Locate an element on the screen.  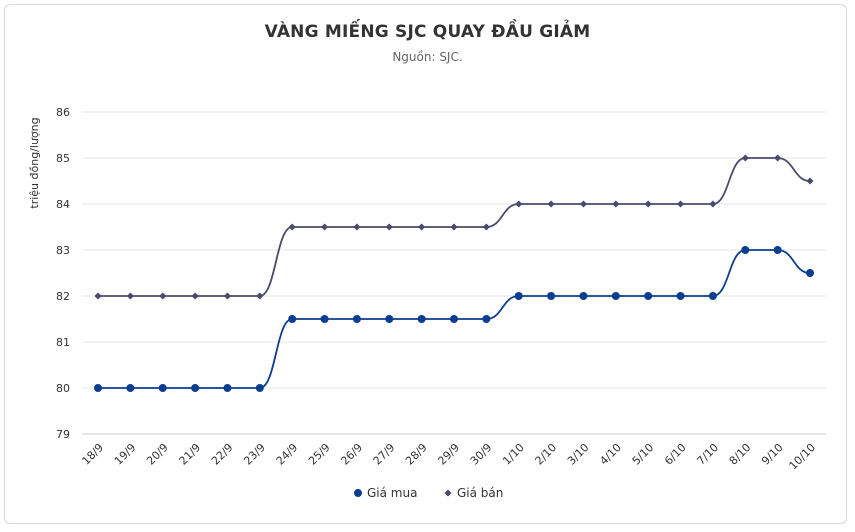
x-tick-label: 30/9 is located at coordinates (481, 454).